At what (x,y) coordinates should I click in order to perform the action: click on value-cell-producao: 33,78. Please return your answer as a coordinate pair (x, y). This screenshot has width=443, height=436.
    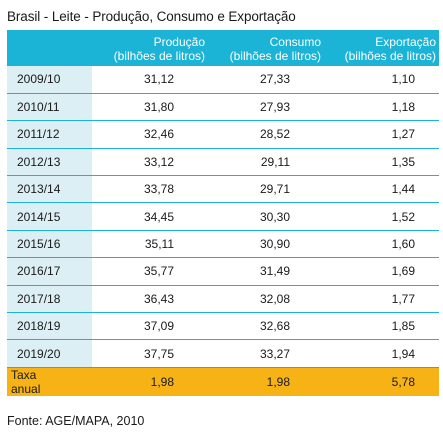
    Looking at the image, I should click on (150, 189).